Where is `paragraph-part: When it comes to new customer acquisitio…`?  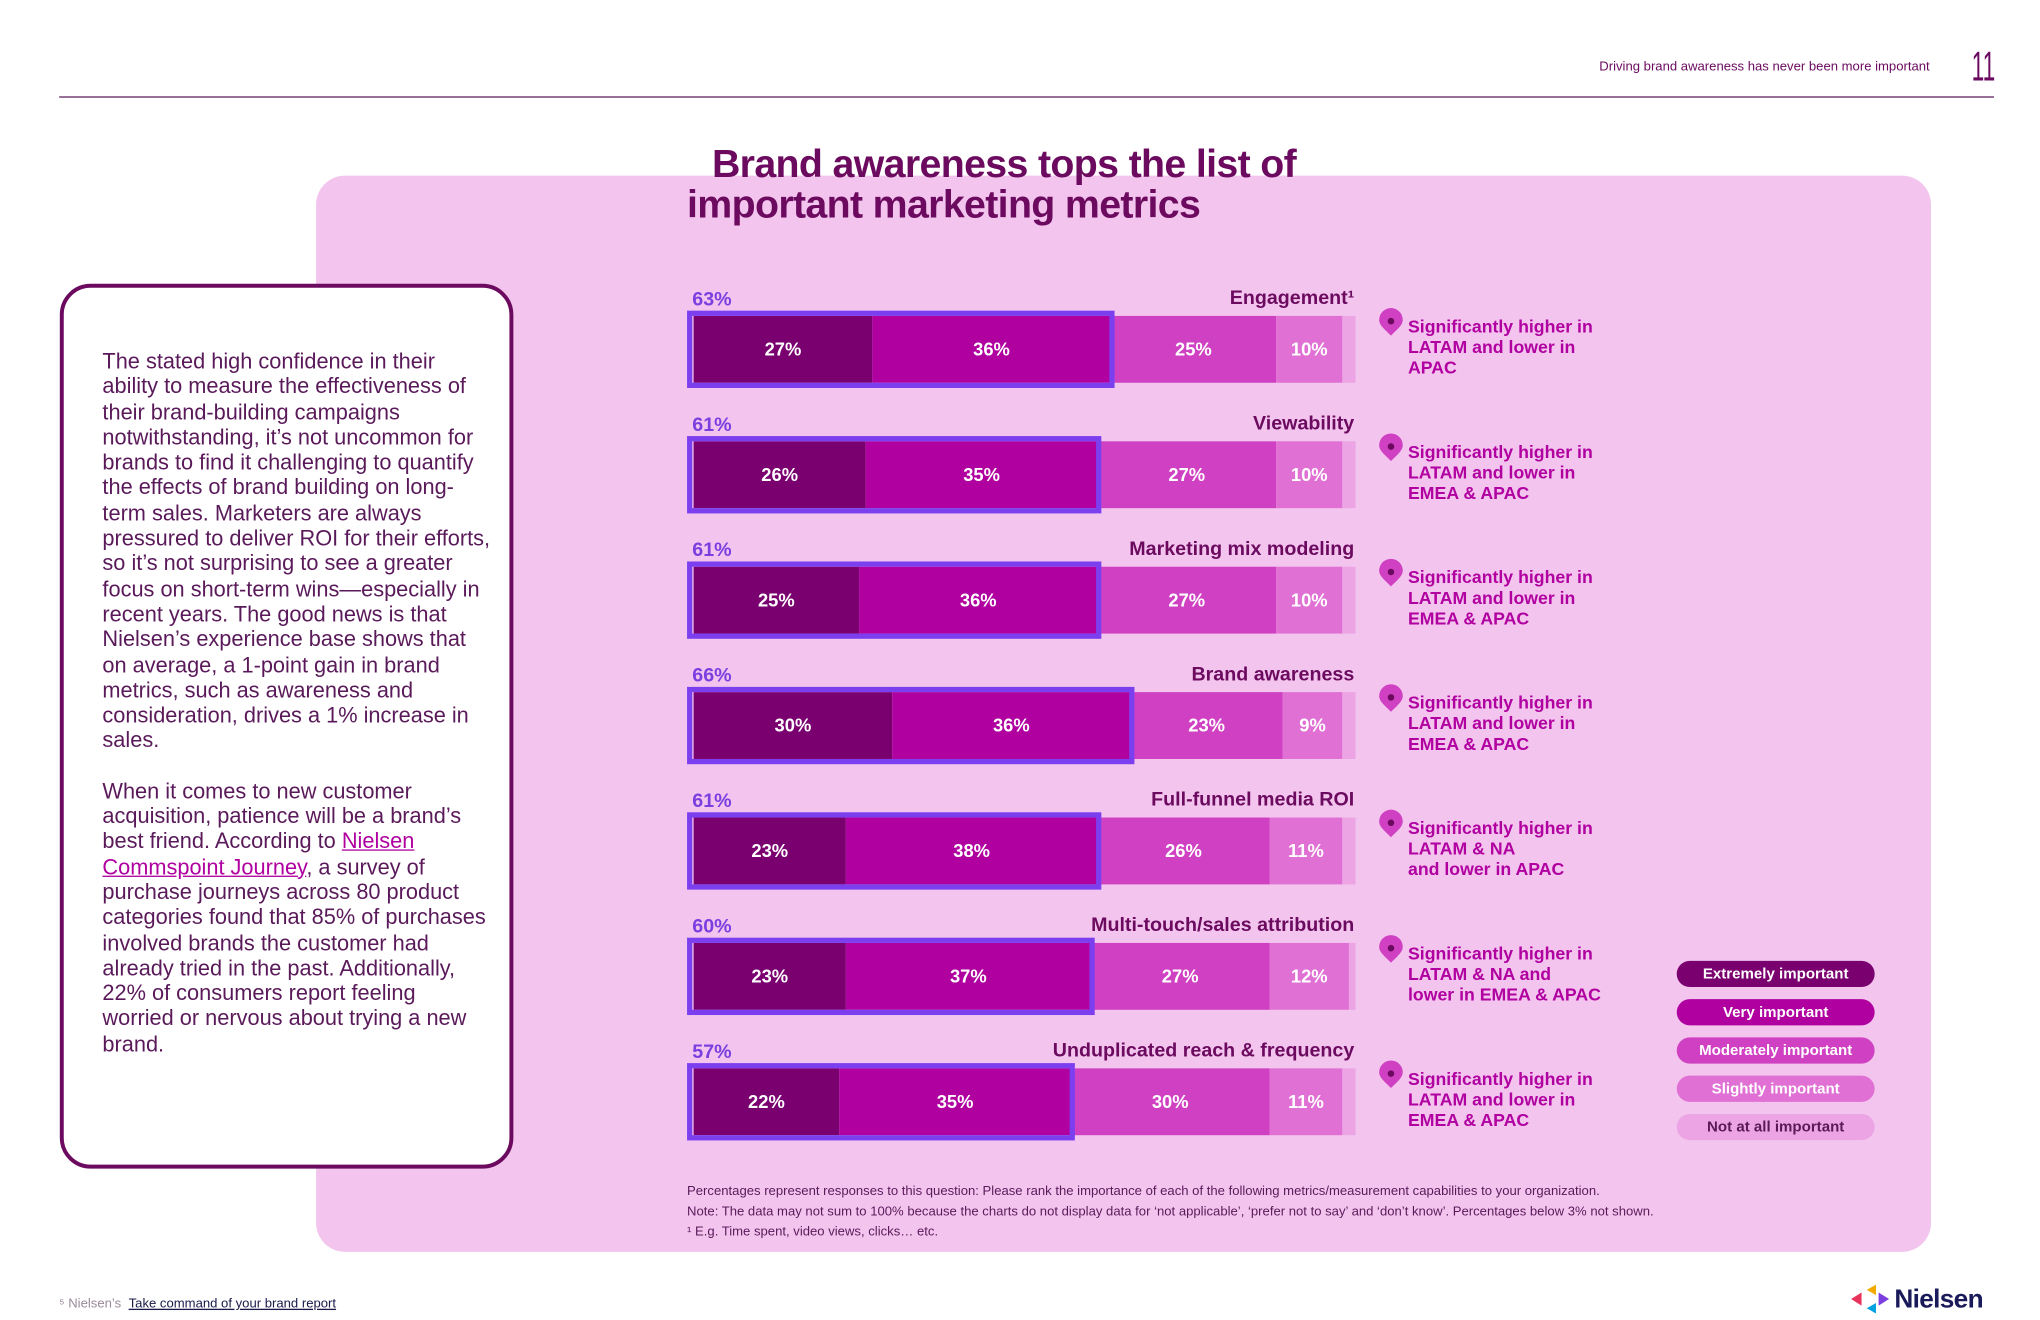
paragraph-part: When it comes to new customer acquisitio… is located at coordinates (282, 816).